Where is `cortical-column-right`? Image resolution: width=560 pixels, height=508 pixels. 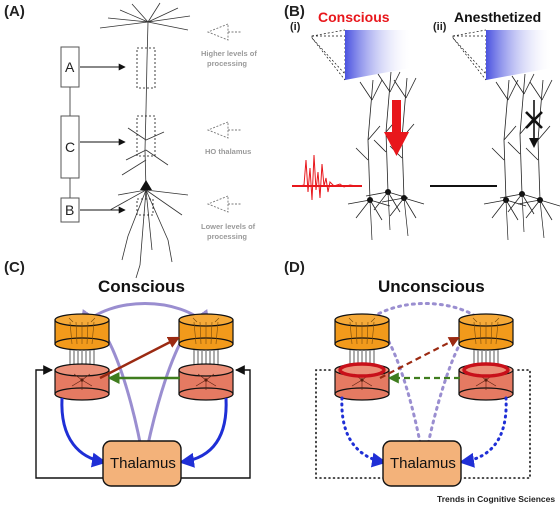
cortical-column-right is located at coordinates (206, 357).